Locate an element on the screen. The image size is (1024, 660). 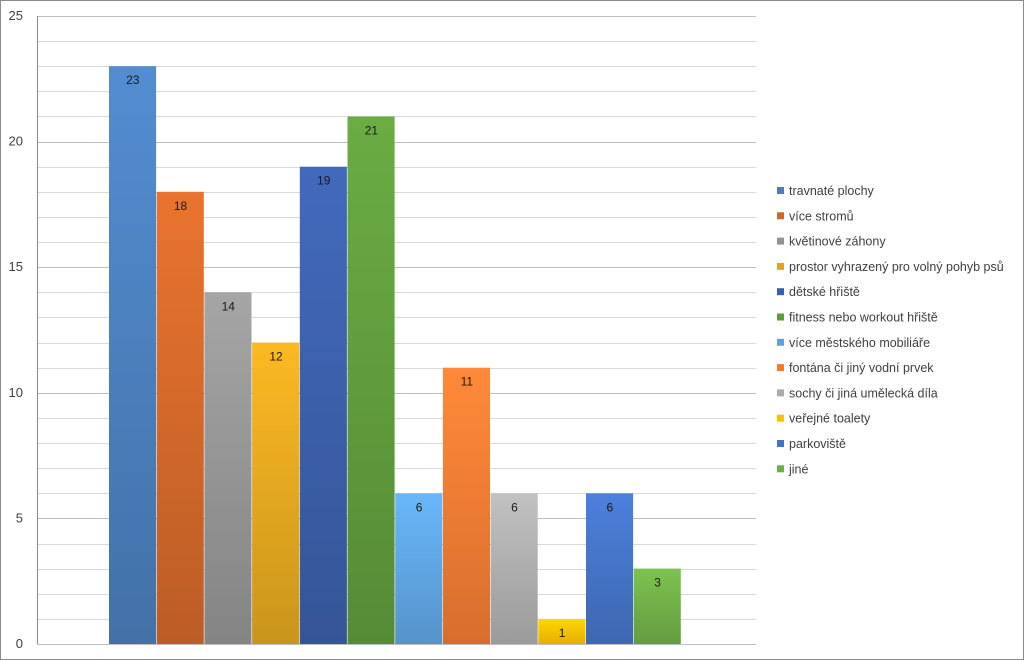
legend-label: dětské hřiště is located at coordinates (824, 292).